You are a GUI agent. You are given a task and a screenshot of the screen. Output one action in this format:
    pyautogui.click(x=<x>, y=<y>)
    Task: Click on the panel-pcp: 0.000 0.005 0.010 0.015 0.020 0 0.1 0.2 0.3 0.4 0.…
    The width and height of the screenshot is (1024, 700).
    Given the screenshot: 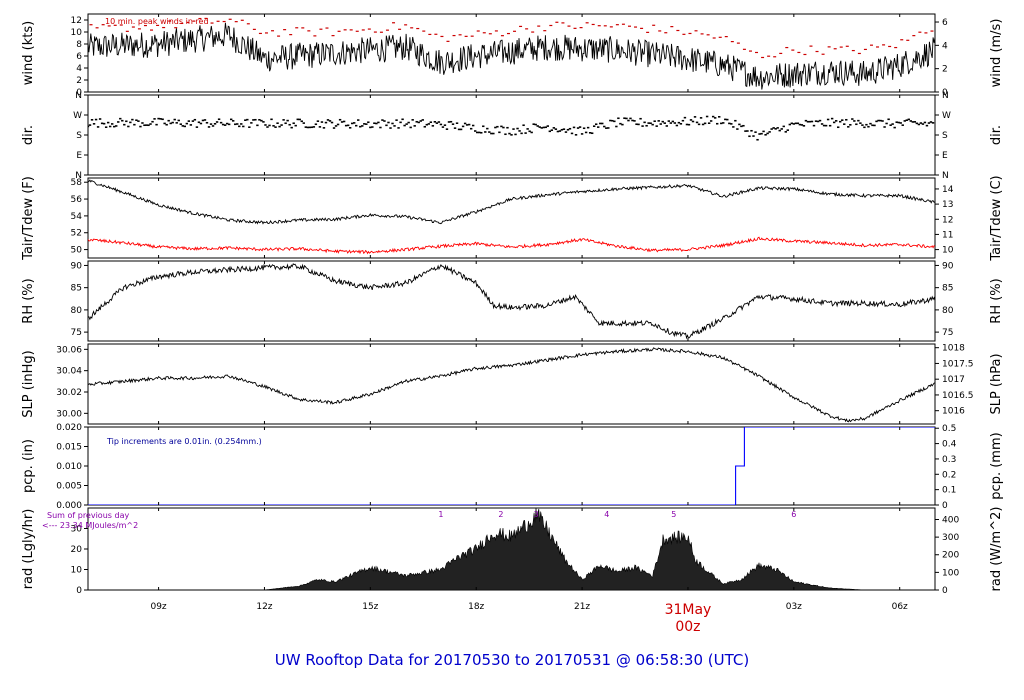 What is the action you would take?
    pyautogui.click(x=512, y=467)
    